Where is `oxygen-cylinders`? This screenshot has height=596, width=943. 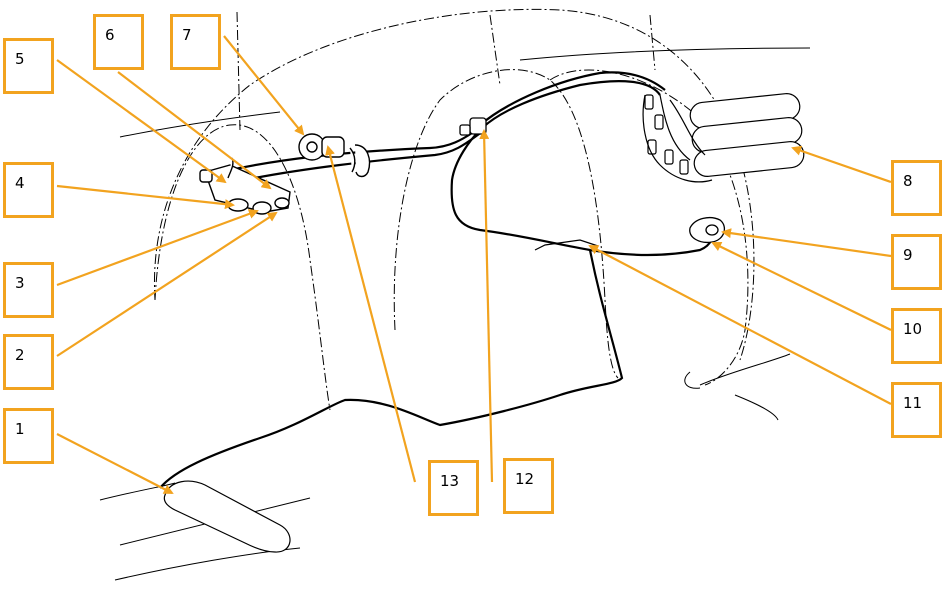 oxygen-cylinders is located at coordinates (747, 135).